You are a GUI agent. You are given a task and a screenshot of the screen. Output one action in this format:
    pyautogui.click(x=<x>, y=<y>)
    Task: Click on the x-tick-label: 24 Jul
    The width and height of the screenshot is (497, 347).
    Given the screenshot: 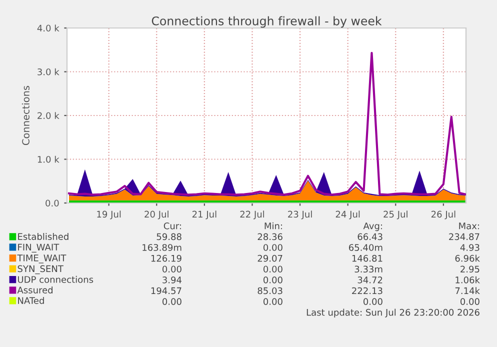 What is the action you would take?
    pyautogui.click(x=348, y=215)
    